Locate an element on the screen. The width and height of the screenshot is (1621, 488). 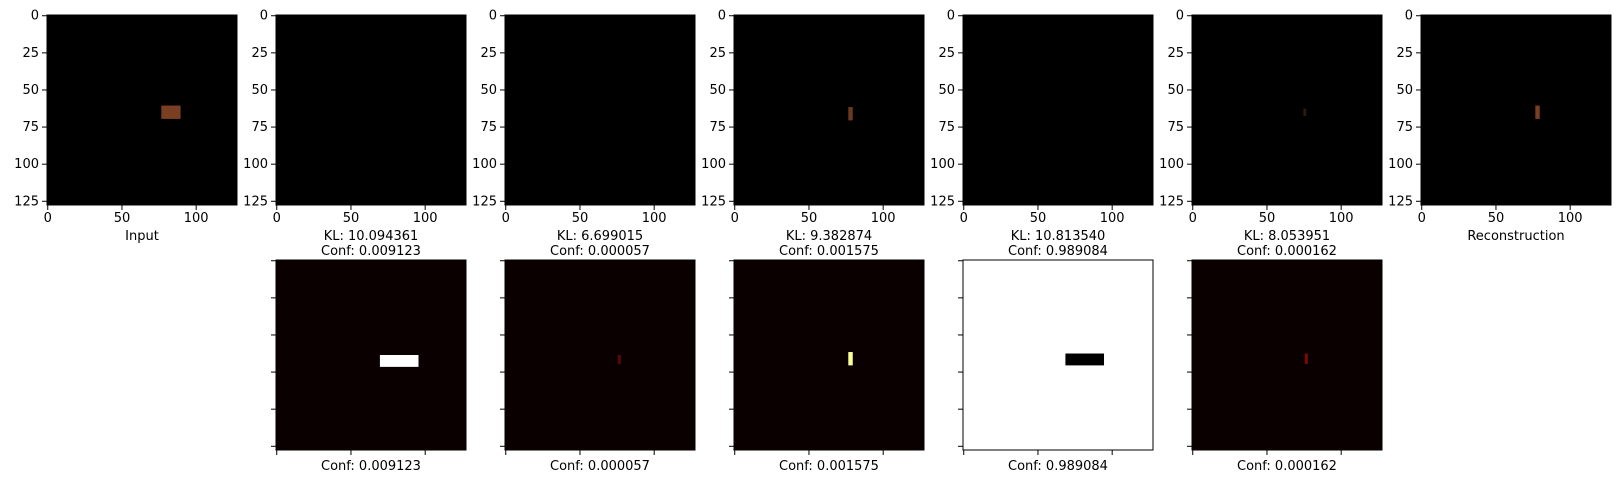
panel-10: Conf: 0.989084 is located at coordinates (1056, 366).